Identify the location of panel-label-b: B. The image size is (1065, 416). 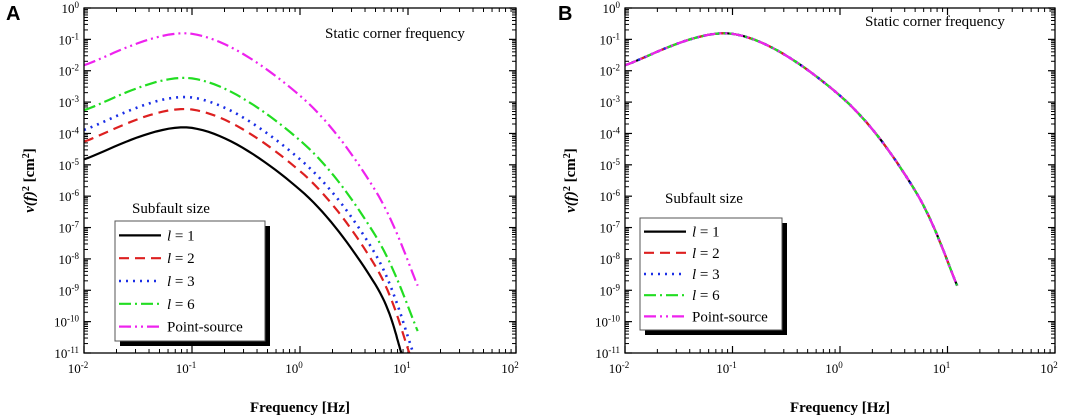
(565, 14).